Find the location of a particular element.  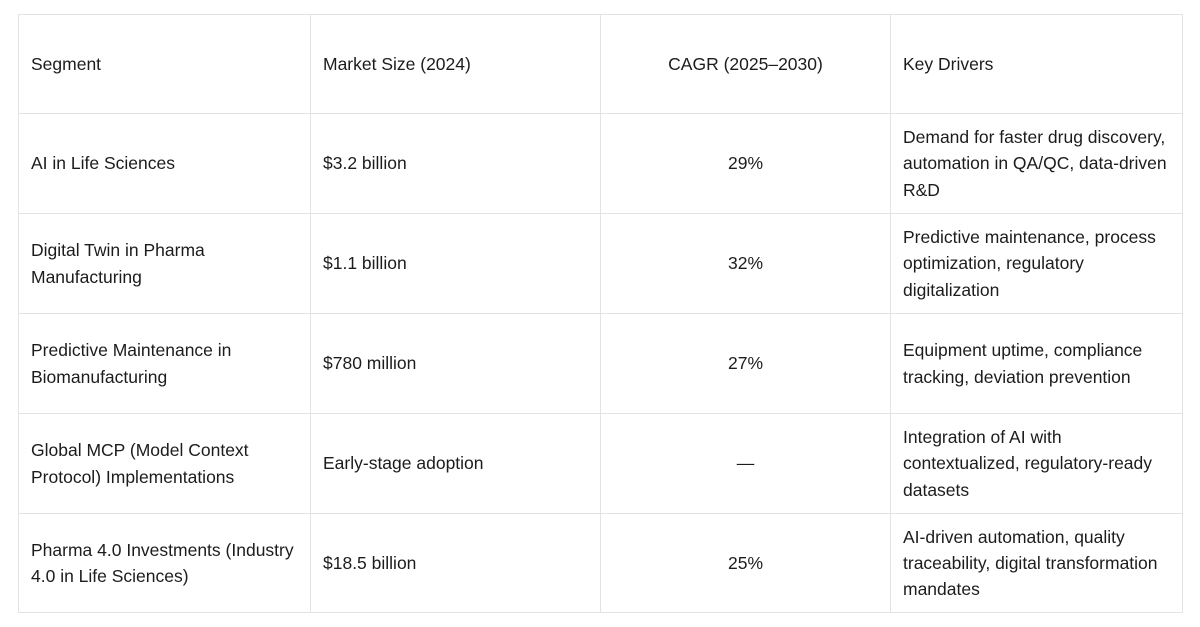

cell-market-size: $1.1 billion is located at coordinates (455, 263).